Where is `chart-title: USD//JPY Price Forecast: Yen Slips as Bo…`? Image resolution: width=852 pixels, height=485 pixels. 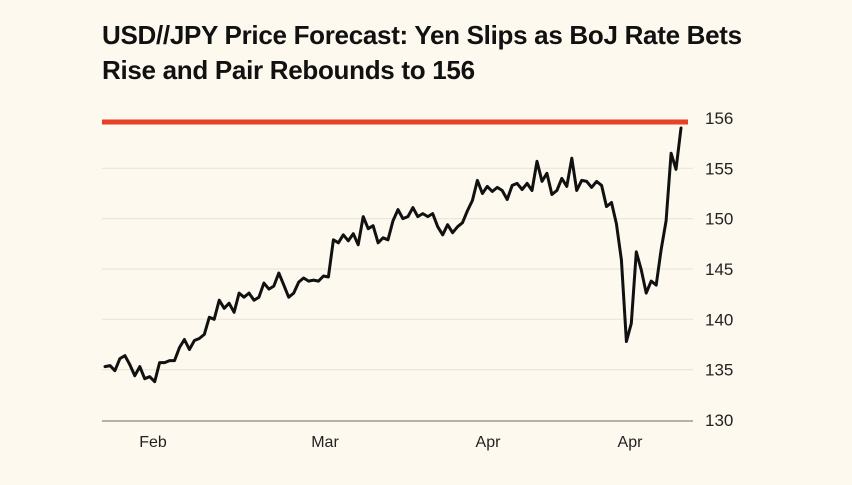 chart-title: USD//JPY Price Forecast: Yen Slips as Bo… is located at coordinates (422, 52).